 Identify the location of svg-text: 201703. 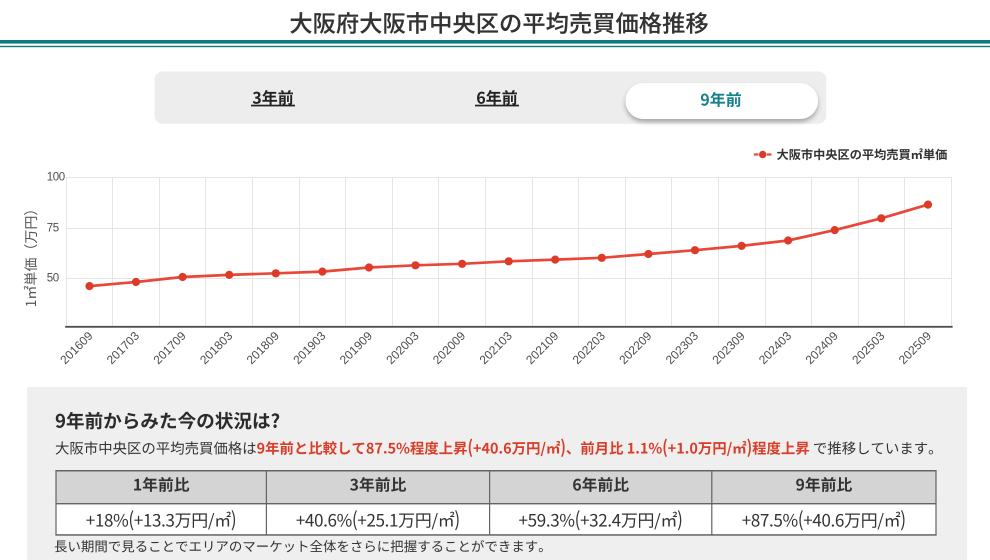
(123, 347).